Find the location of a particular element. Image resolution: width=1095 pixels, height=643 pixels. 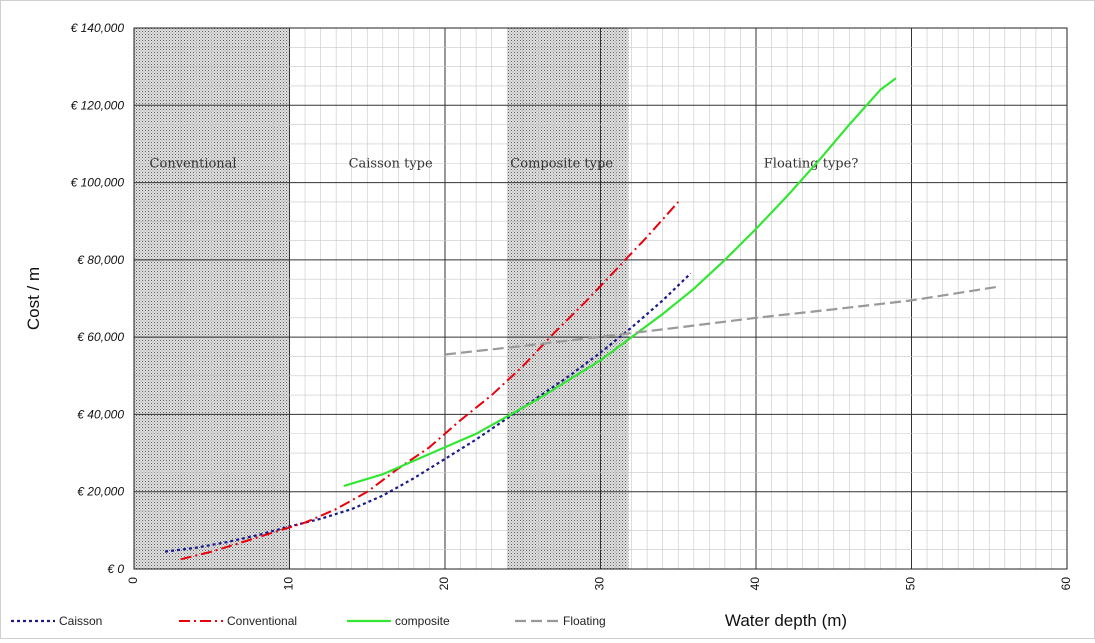

y-tick-label: € 60,000 is located at coordinates (100, 337).